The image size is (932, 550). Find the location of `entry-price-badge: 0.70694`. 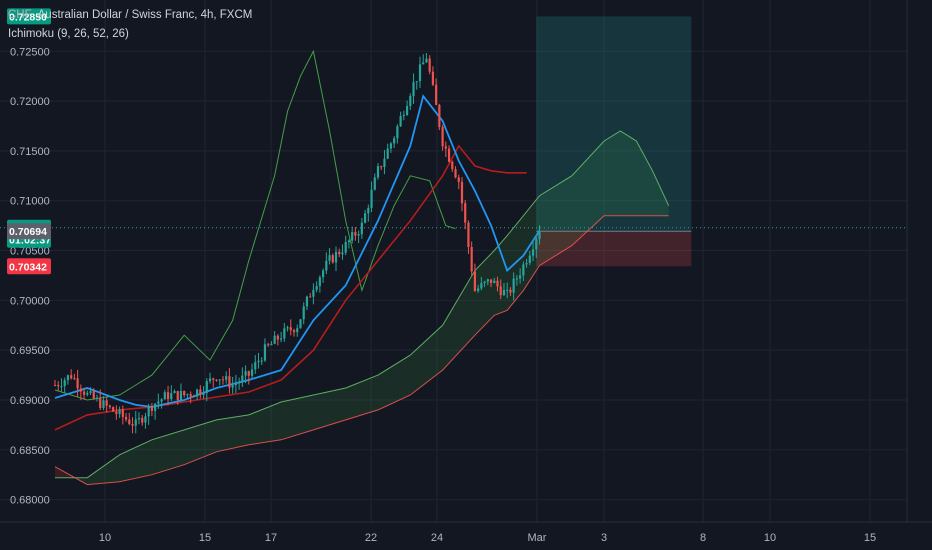

entry-price-badge: 0.70694 is located at coordinates (29, 231).